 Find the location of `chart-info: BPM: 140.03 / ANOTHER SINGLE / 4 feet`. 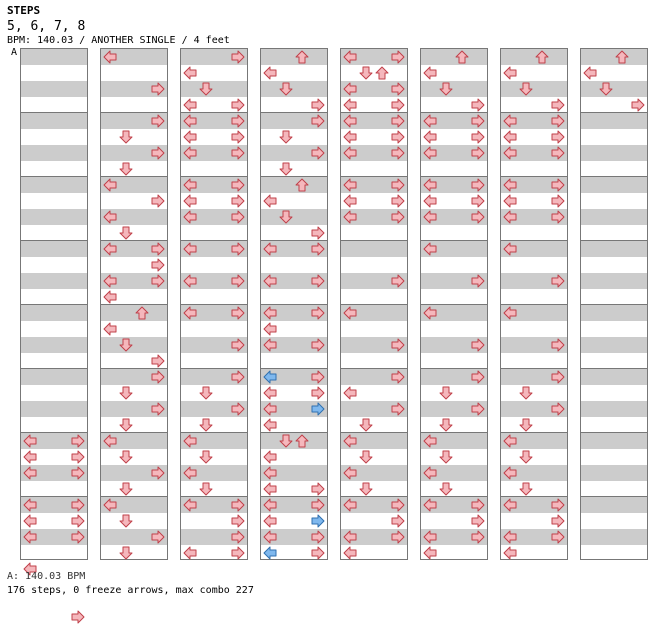

chart-info: BPM: 140.03 / ANOTHER SINGLE / 4 feet is located at coordinates (118, 40).